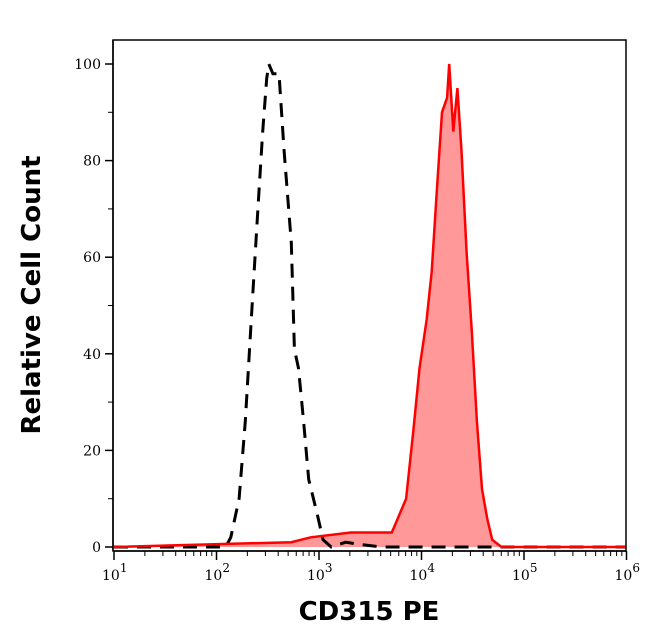 The image size is (646, 641). What do you see at coordinates (371, 567) in the screenshot?
I see `x-axis: 10¹ 10² 10³ 10⁴ 10⁵ 10⁶` at bounding box center [371, 567].